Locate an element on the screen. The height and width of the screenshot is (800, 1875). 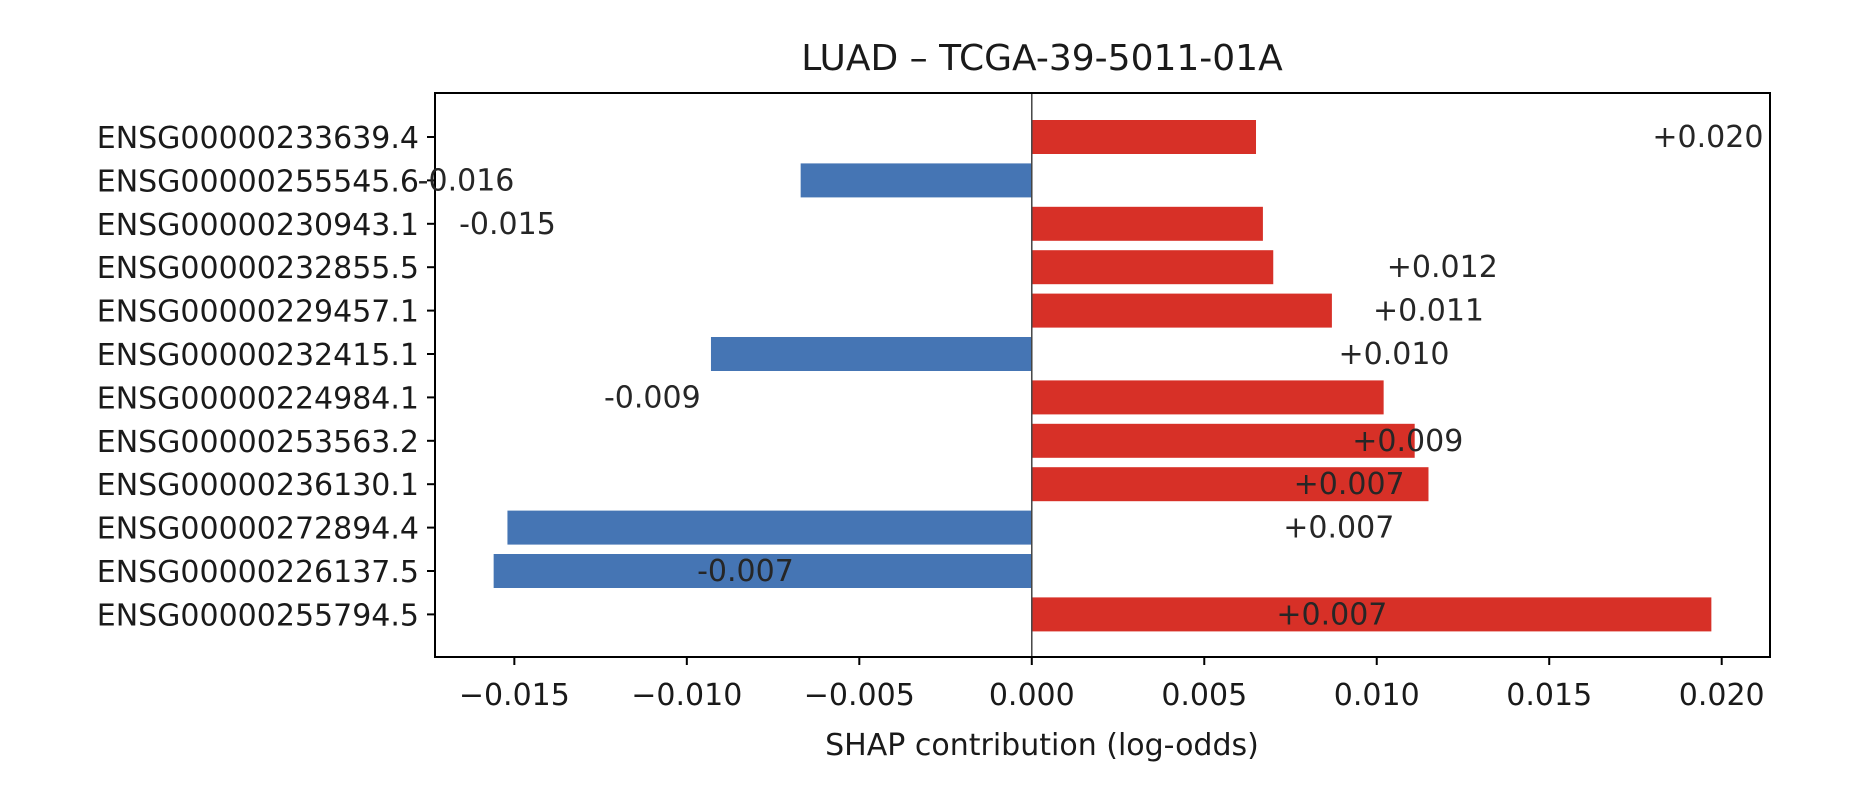
bar-ENSG00000230943.1 is located at coordinates (1147, 223).